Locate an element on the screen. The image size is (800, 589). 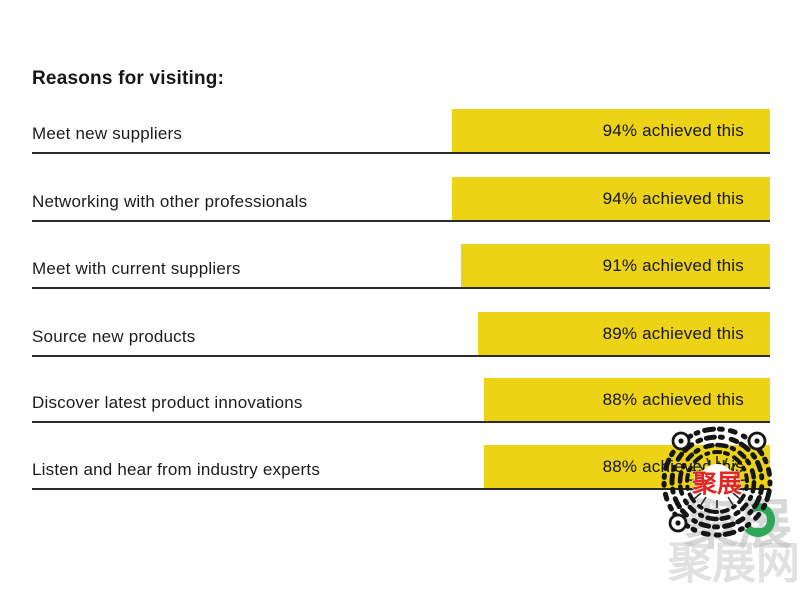
qr-stamp-icon: 聚展 is located at coordinates (717, 482).